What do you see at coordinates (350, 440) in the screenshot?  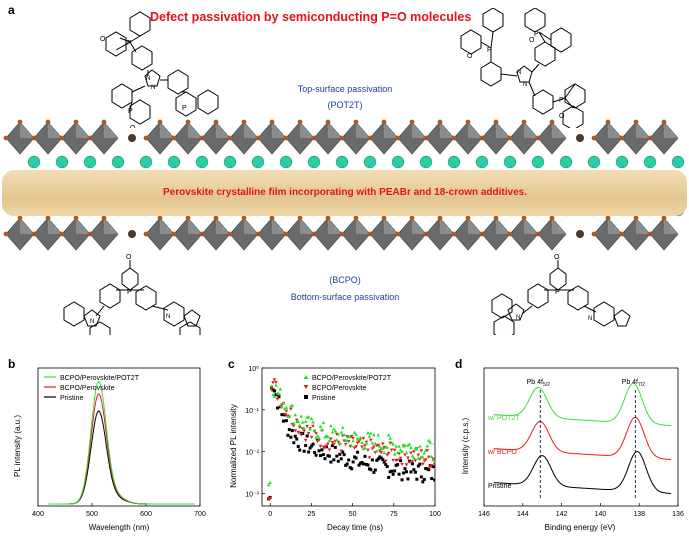 I see `chart-c-scatter-area` at bounding box center [350, 440].